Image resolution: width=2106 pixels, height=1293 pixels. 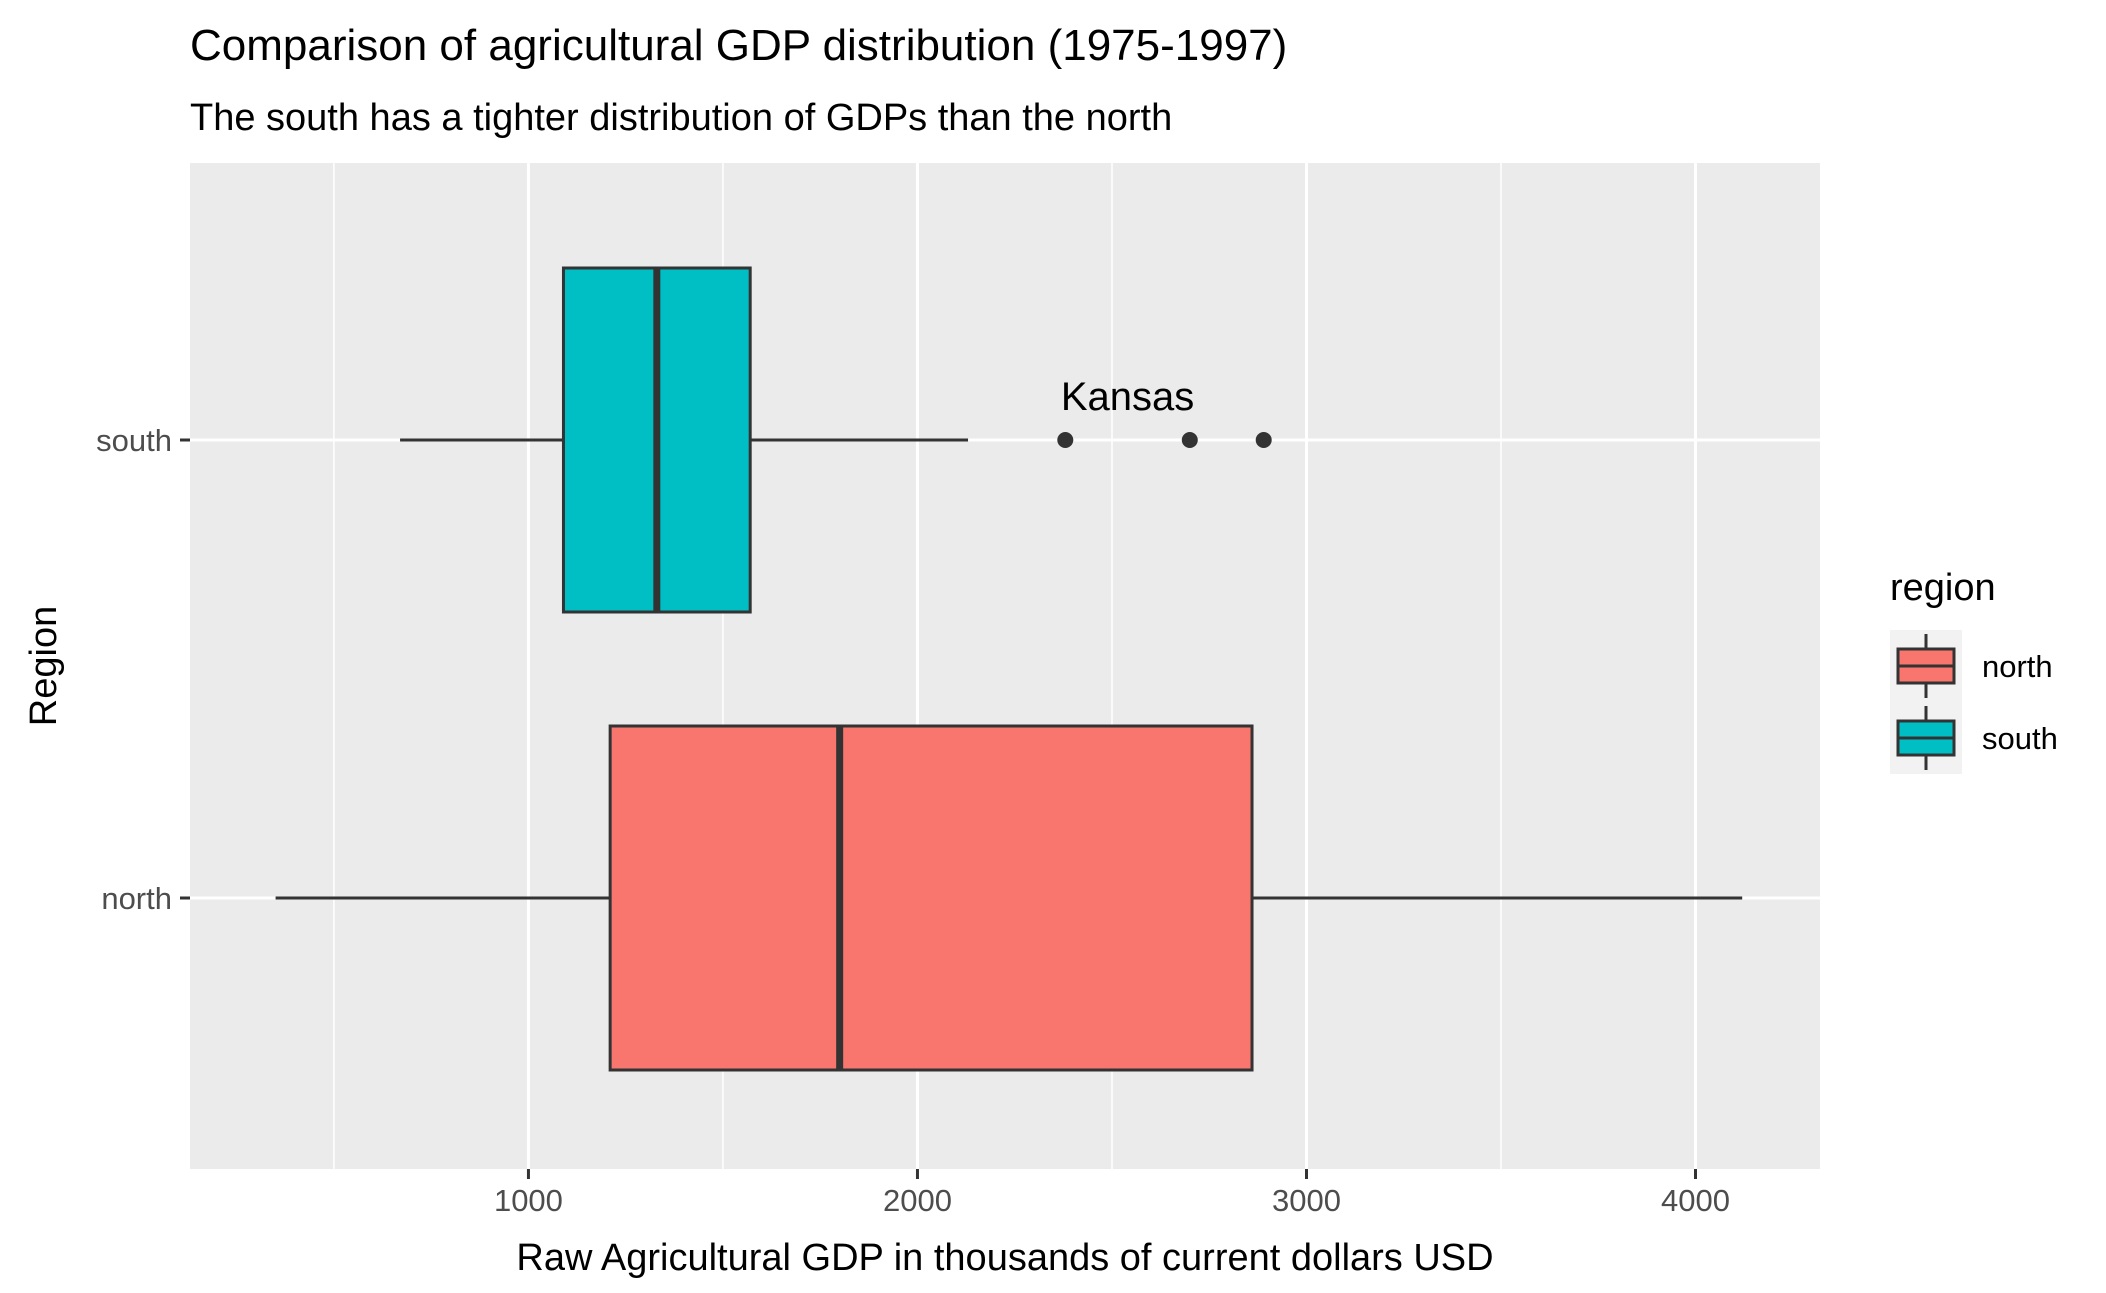 What do you see at coordinates (2017, 666) in the screenshot?
I see `legend-label: north` at bounding box center [2017, 666].